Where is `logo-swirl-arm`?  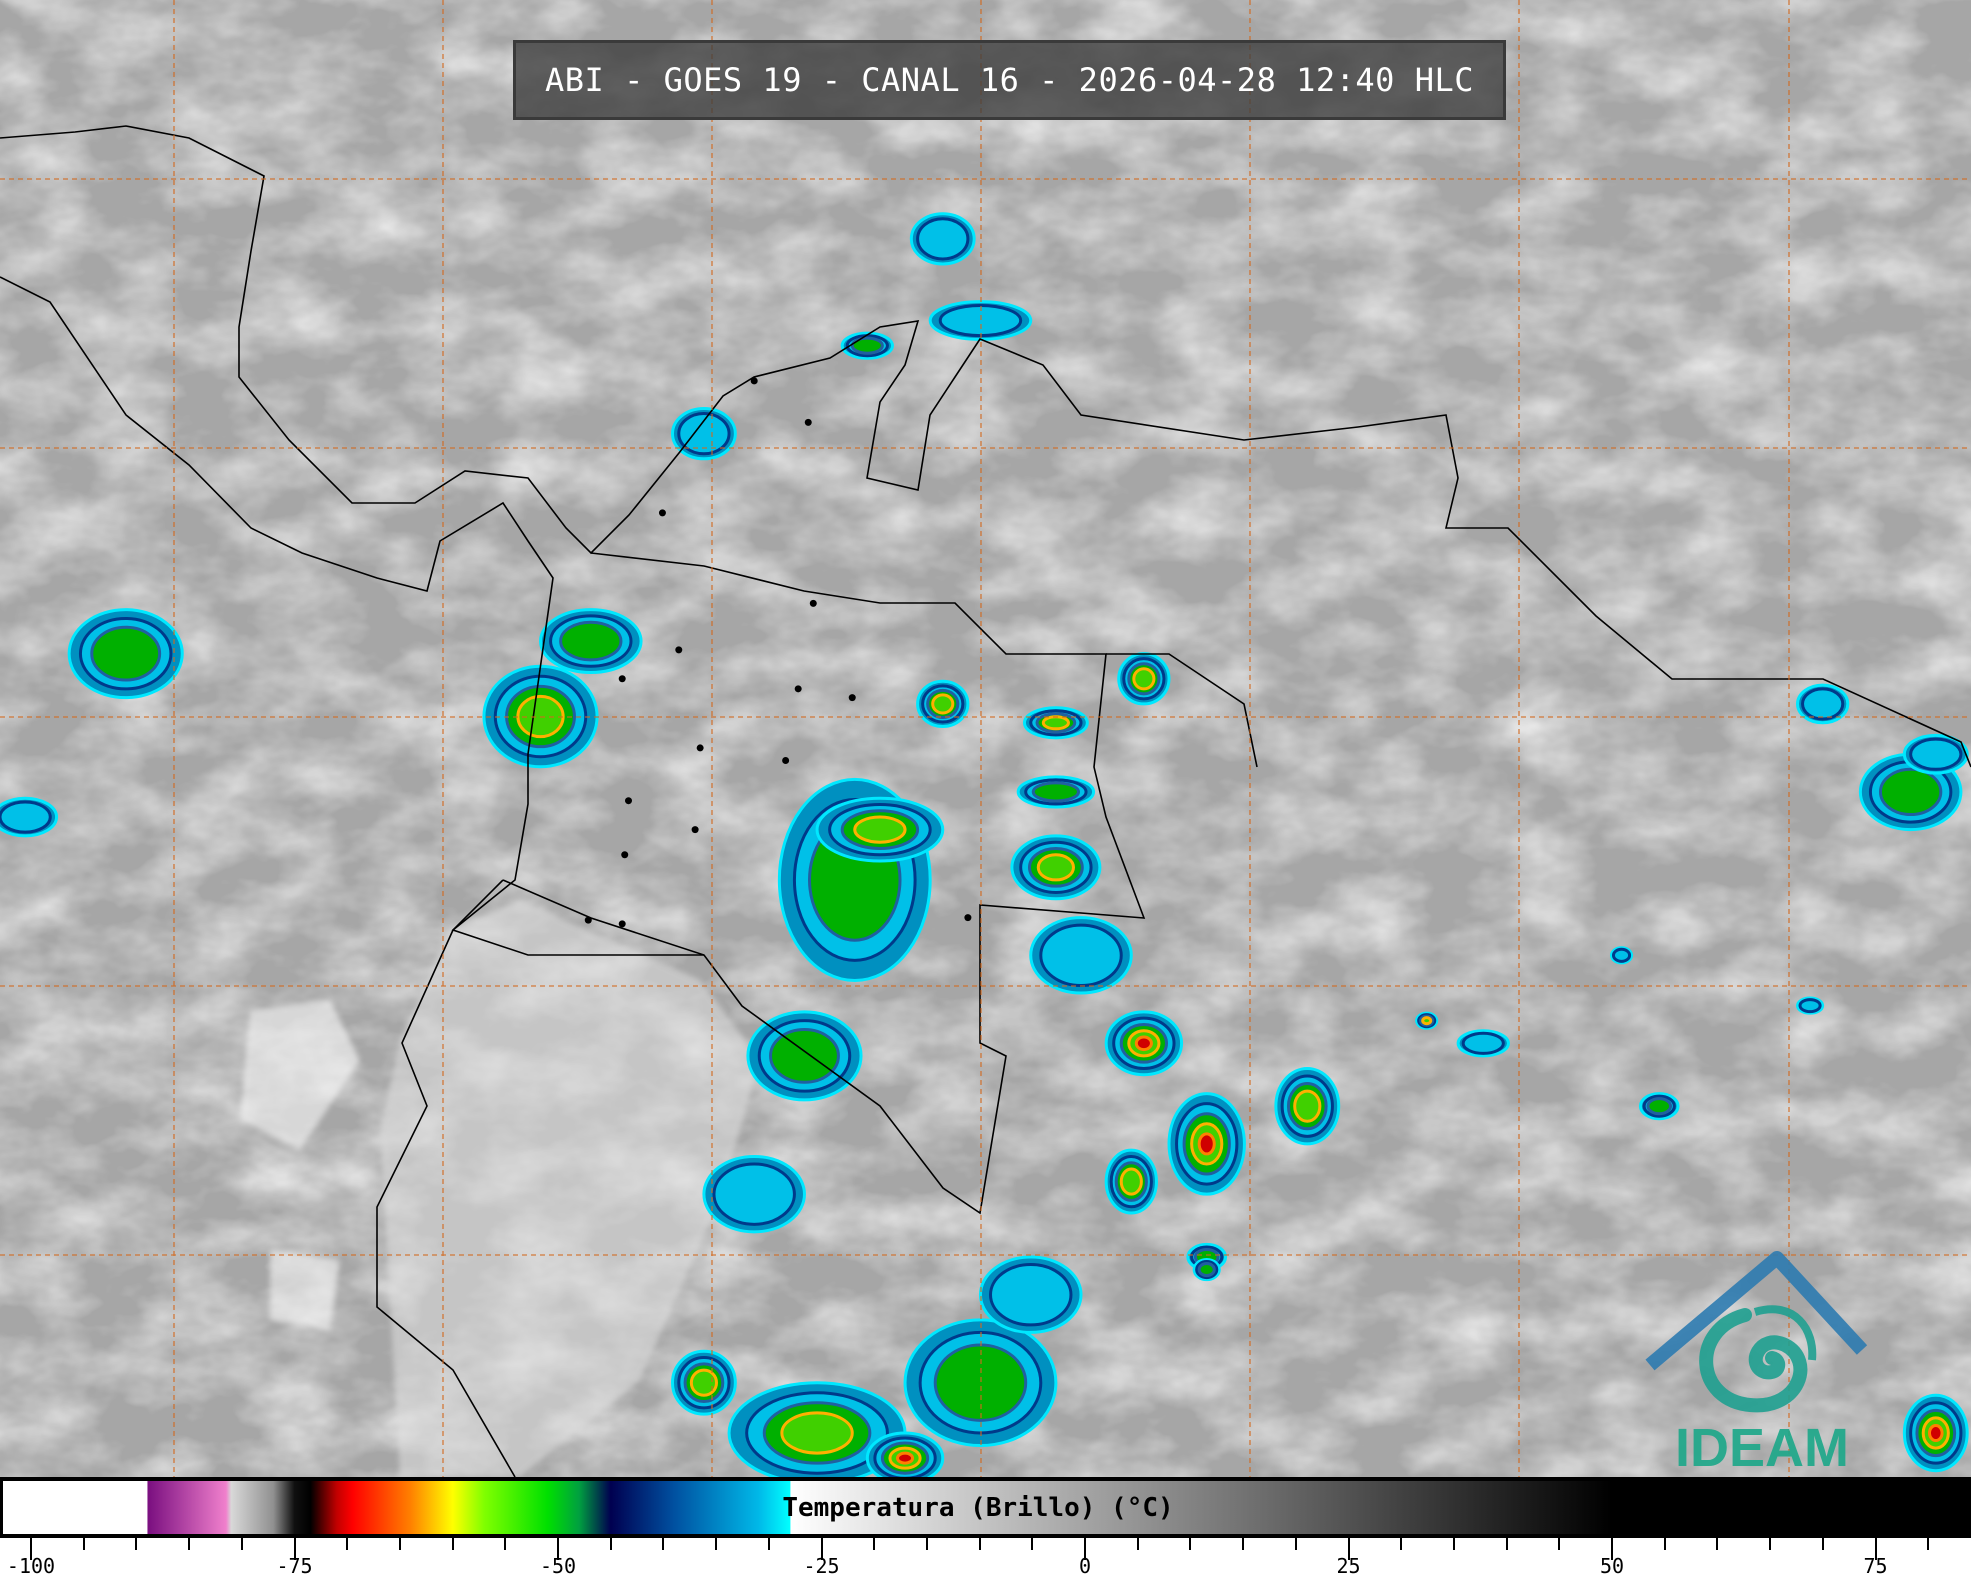 logo-swirl-arm is located at coordinates (1785, 1333).